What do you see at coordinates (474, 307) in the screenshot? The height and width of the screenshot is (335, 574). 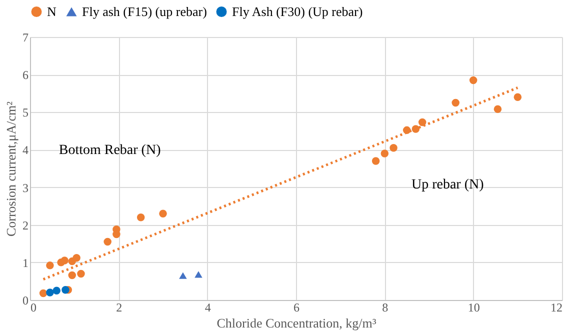 I see `x-tick-label: 10` at bounding box center [474, 307].